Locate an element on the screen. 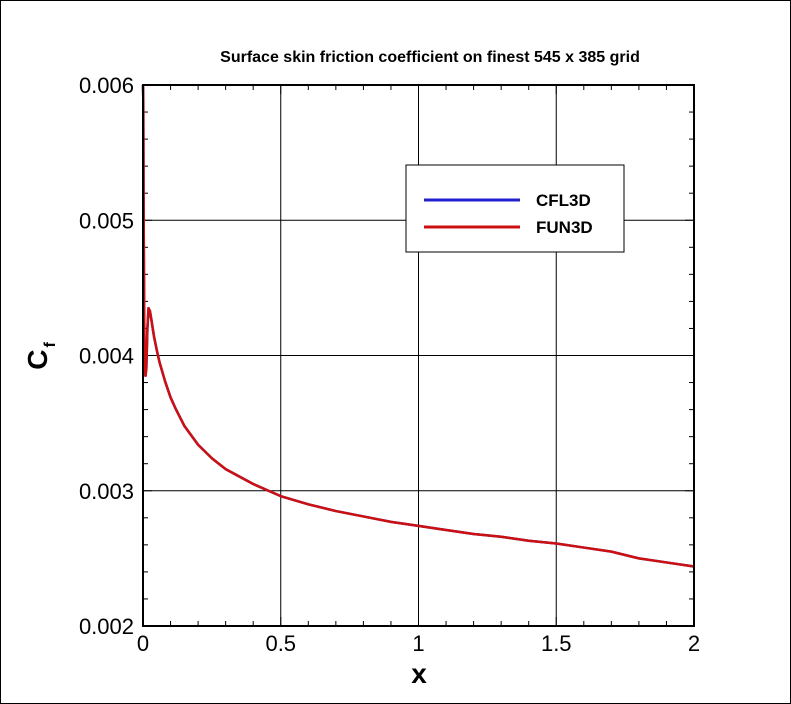 The width and height of the screenshot is (791, 704). x-tick-labels: 0 0.5 1 1.5 2 is located at coordinates (418, 643).